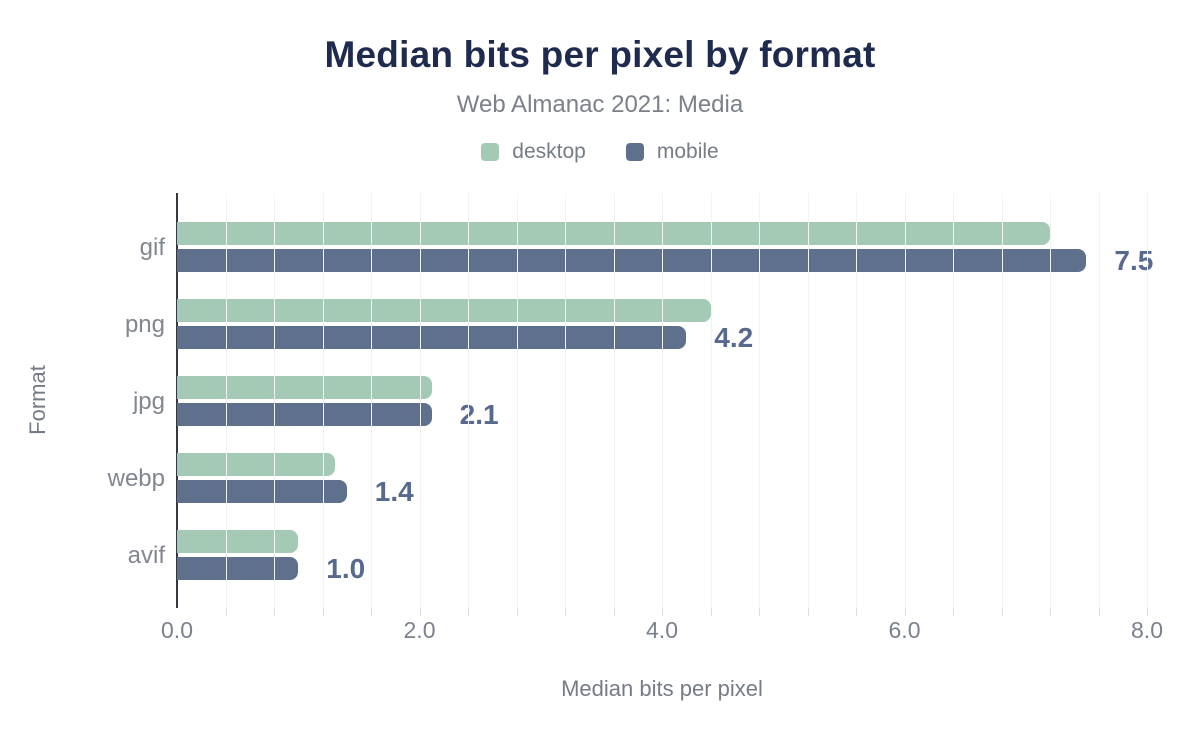  Describe the element at coordinates (144, 324) in the screenshot. I see `category-label: png` at that location.